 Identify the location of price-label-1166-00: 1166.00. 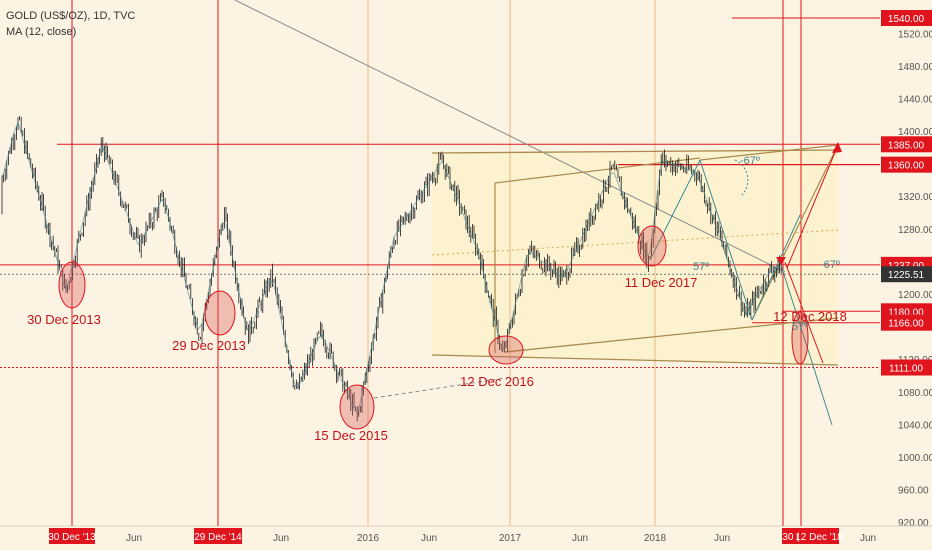
(906, 324).